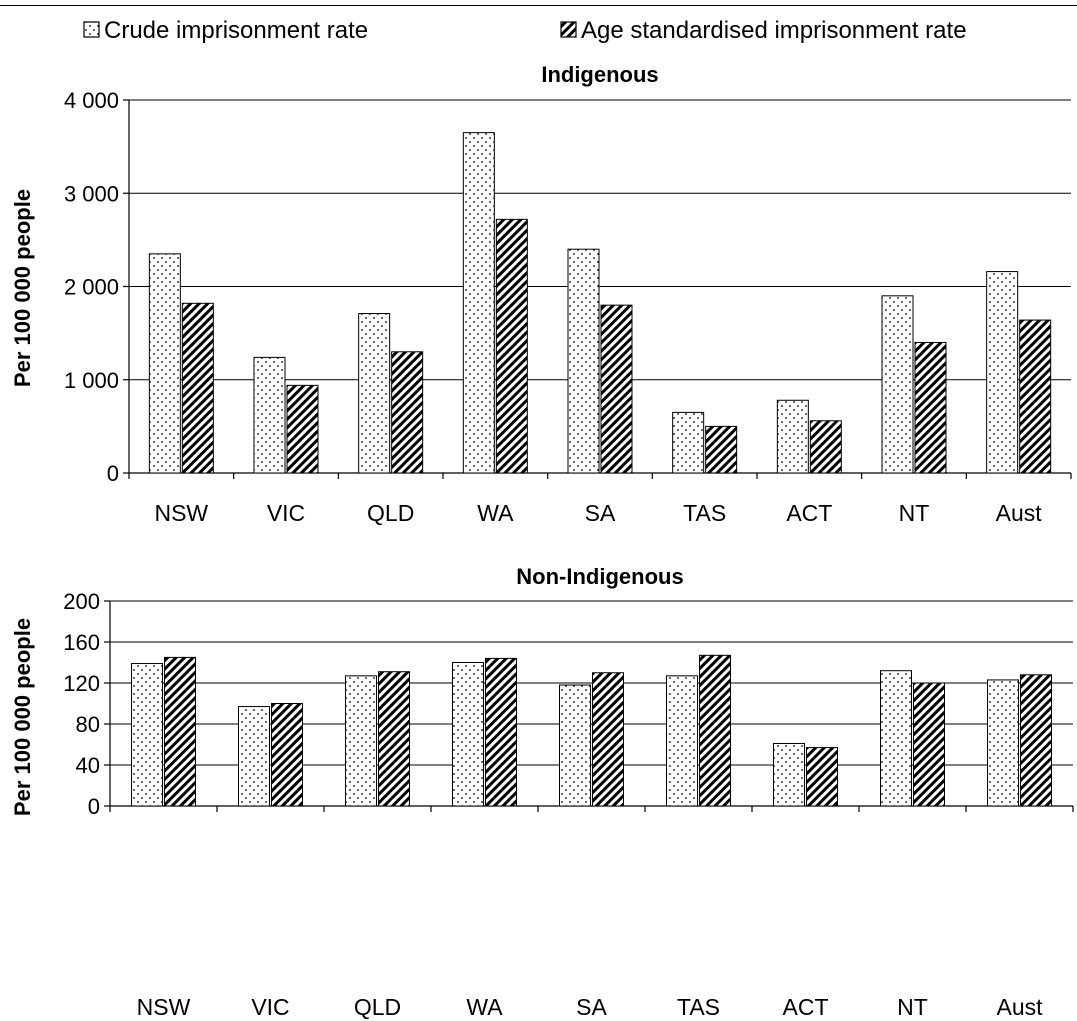  I want to click on chart-title-non-indigenous: Non-Indigenous, so click(599, 576).